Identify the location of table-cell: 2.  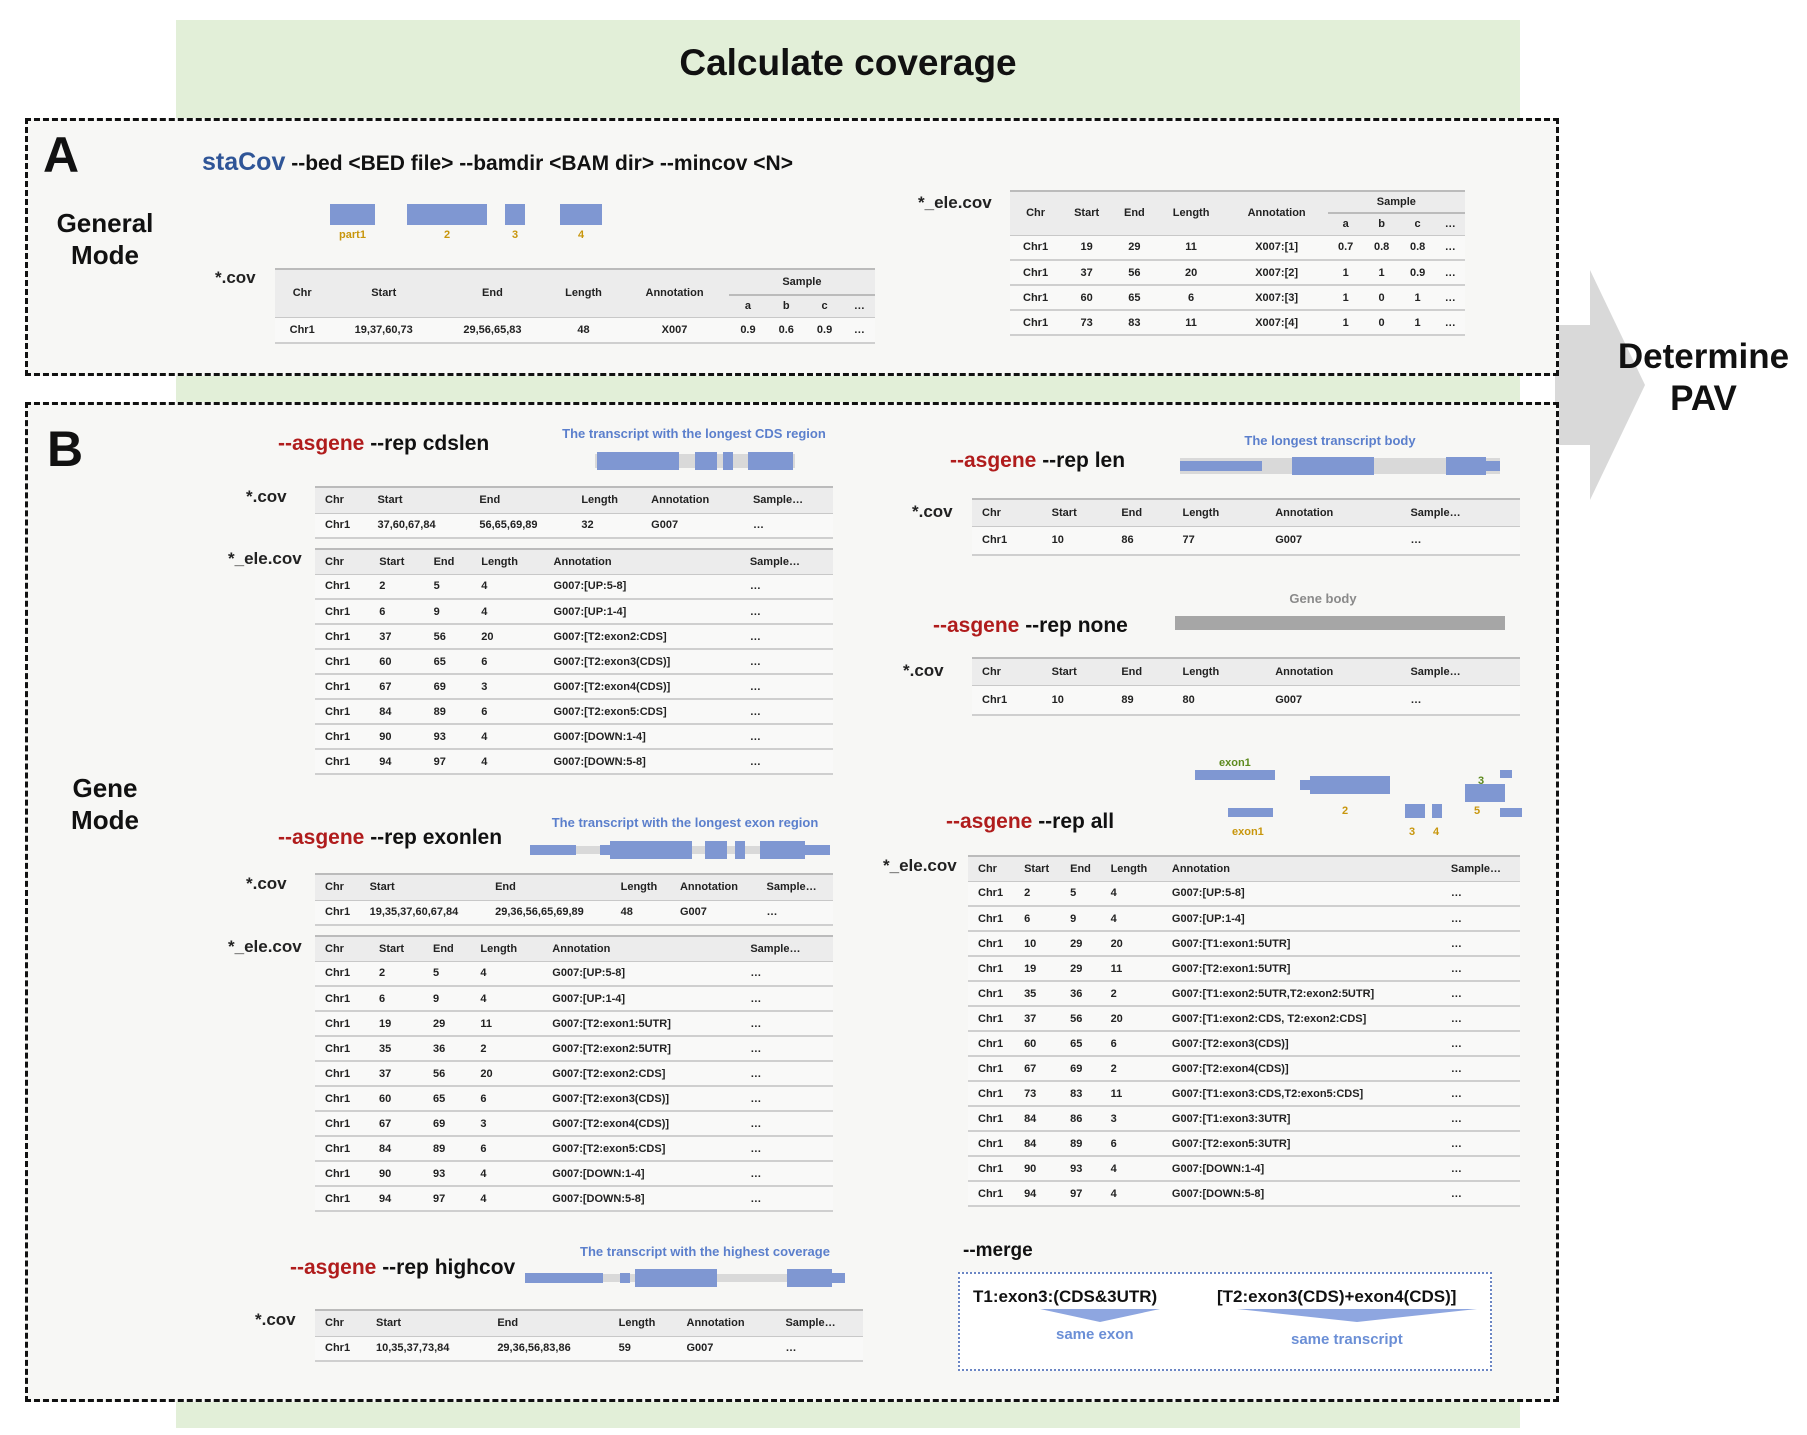
(1037, 894).